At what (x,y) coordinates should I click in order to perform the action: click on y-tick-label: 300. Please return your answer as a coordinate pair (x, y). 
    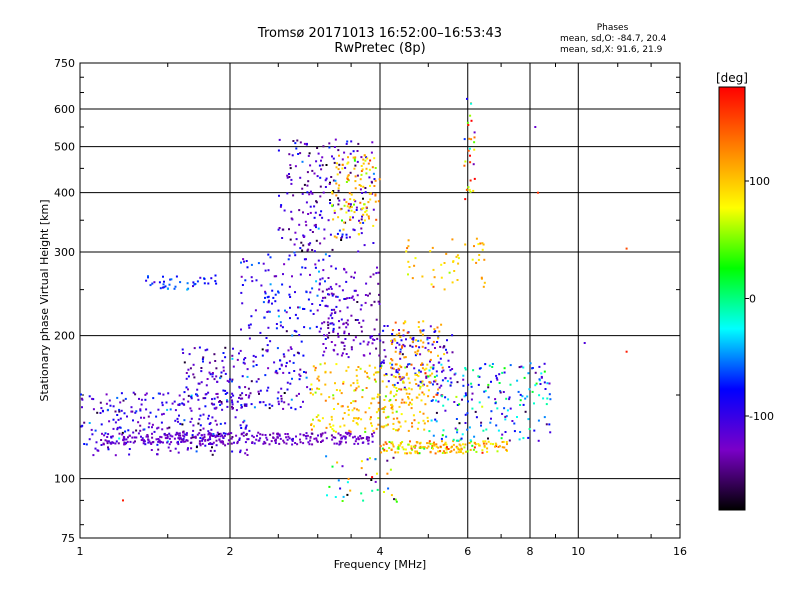
    Looking at the image, I should click on (64, 252).